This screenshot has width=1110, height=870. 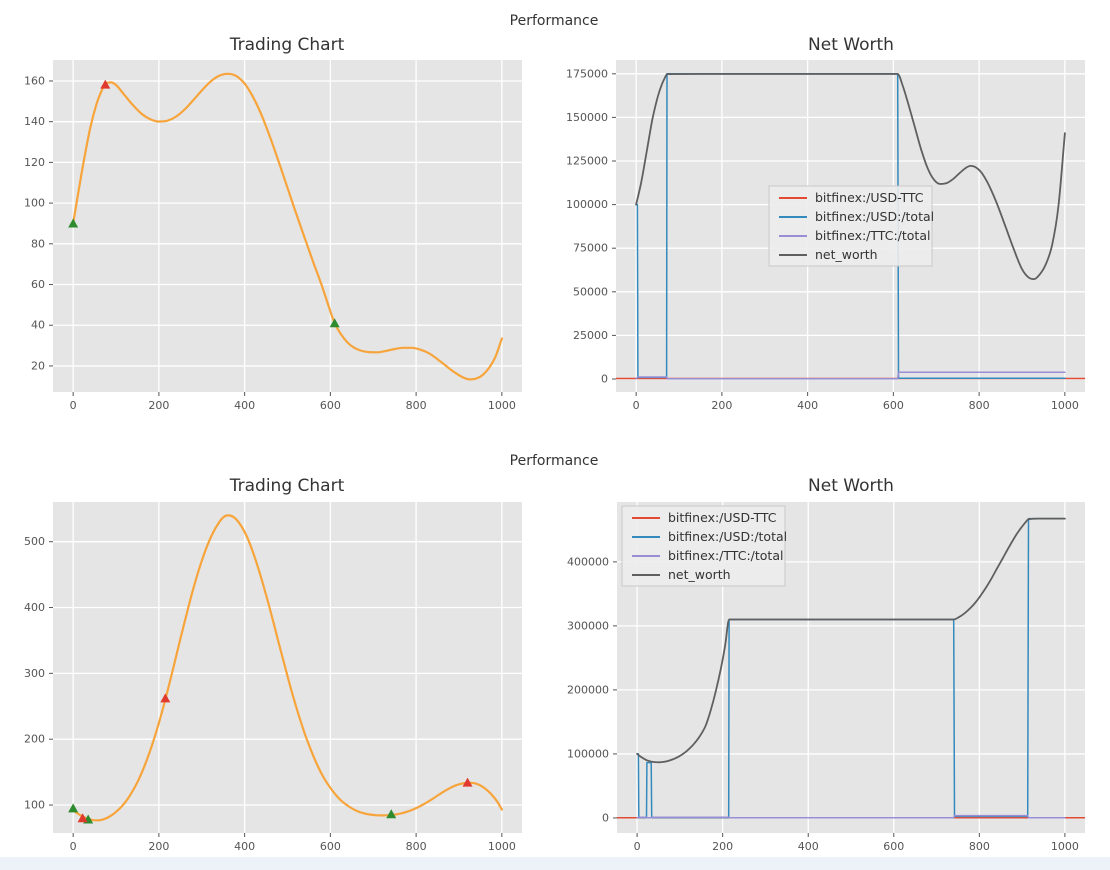 What do you see at coordinates (590, 335) in the screenshot?
I see `y-tick-label: 25000` at bounding box center [590, 335].